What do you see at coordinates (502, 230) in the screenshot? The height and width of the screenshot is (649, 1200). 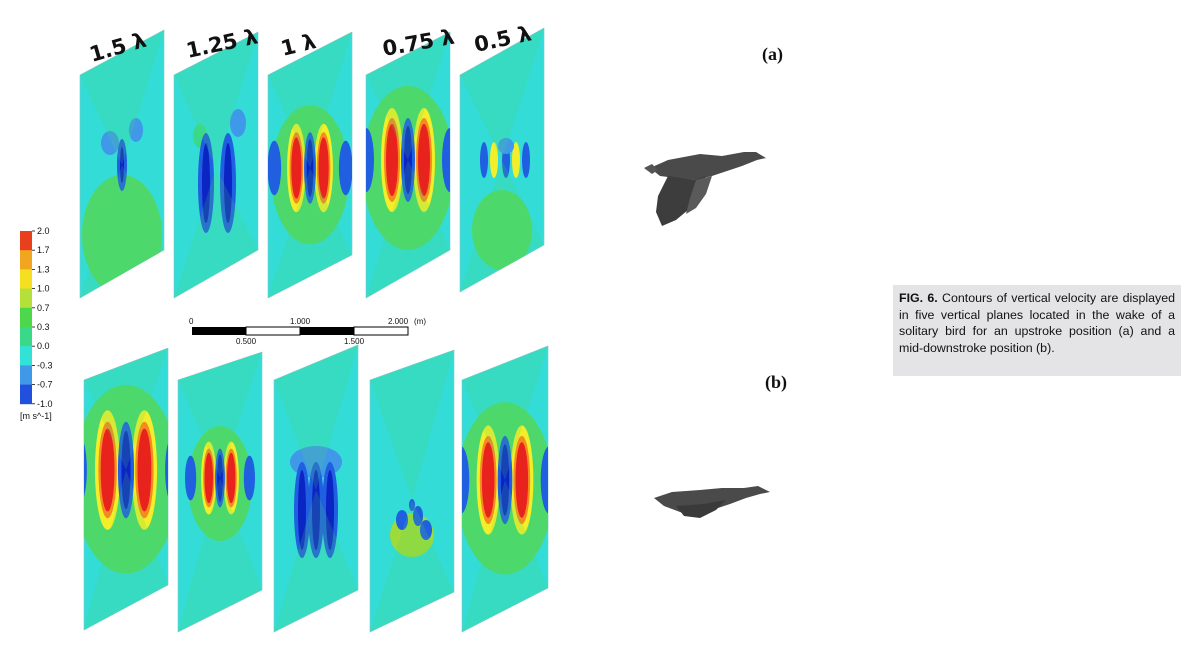 I see `weak-region` at bounding box center [502, 230].